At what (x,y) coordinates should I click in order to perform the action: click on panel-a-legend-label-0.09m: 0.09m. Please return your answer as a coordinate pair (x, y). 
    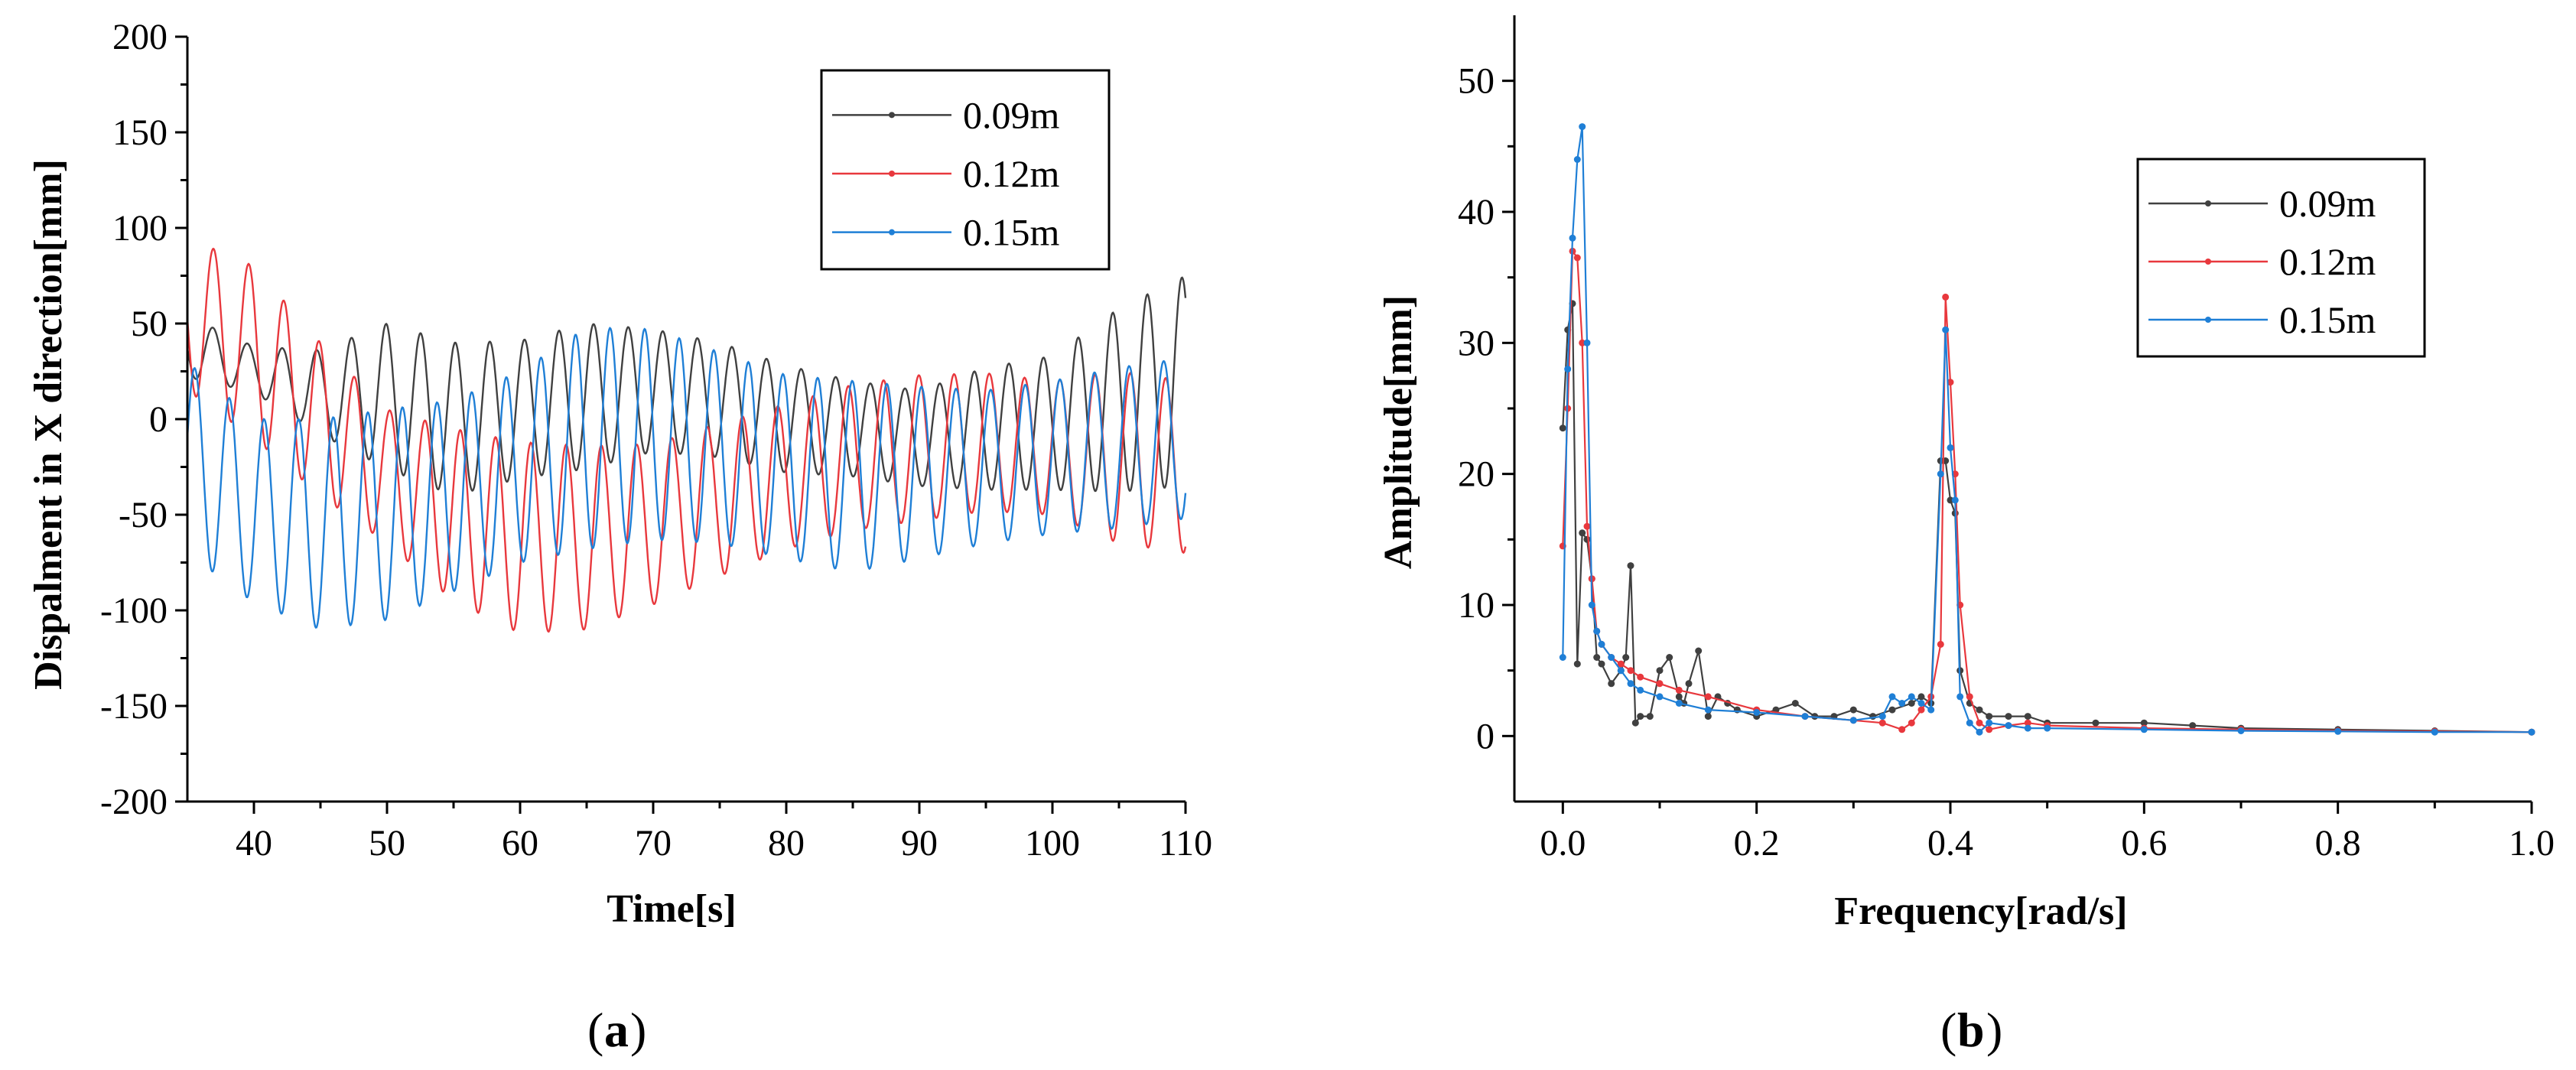
    Looking at the image, I should click on (1011, 114).